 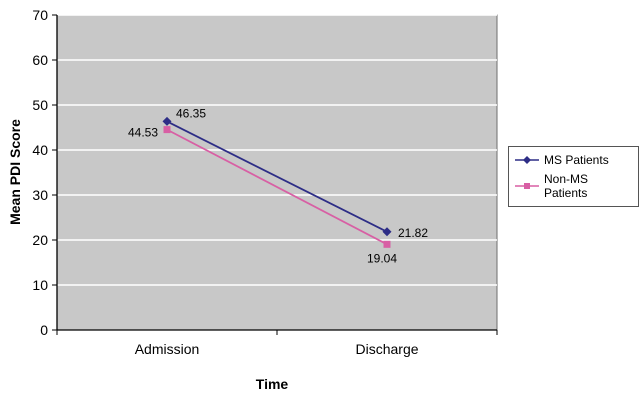 What do you see at coordinates (40, 60) in the screenshot?
I see `y-tick-label: 60` at bounding box center [40, 60].